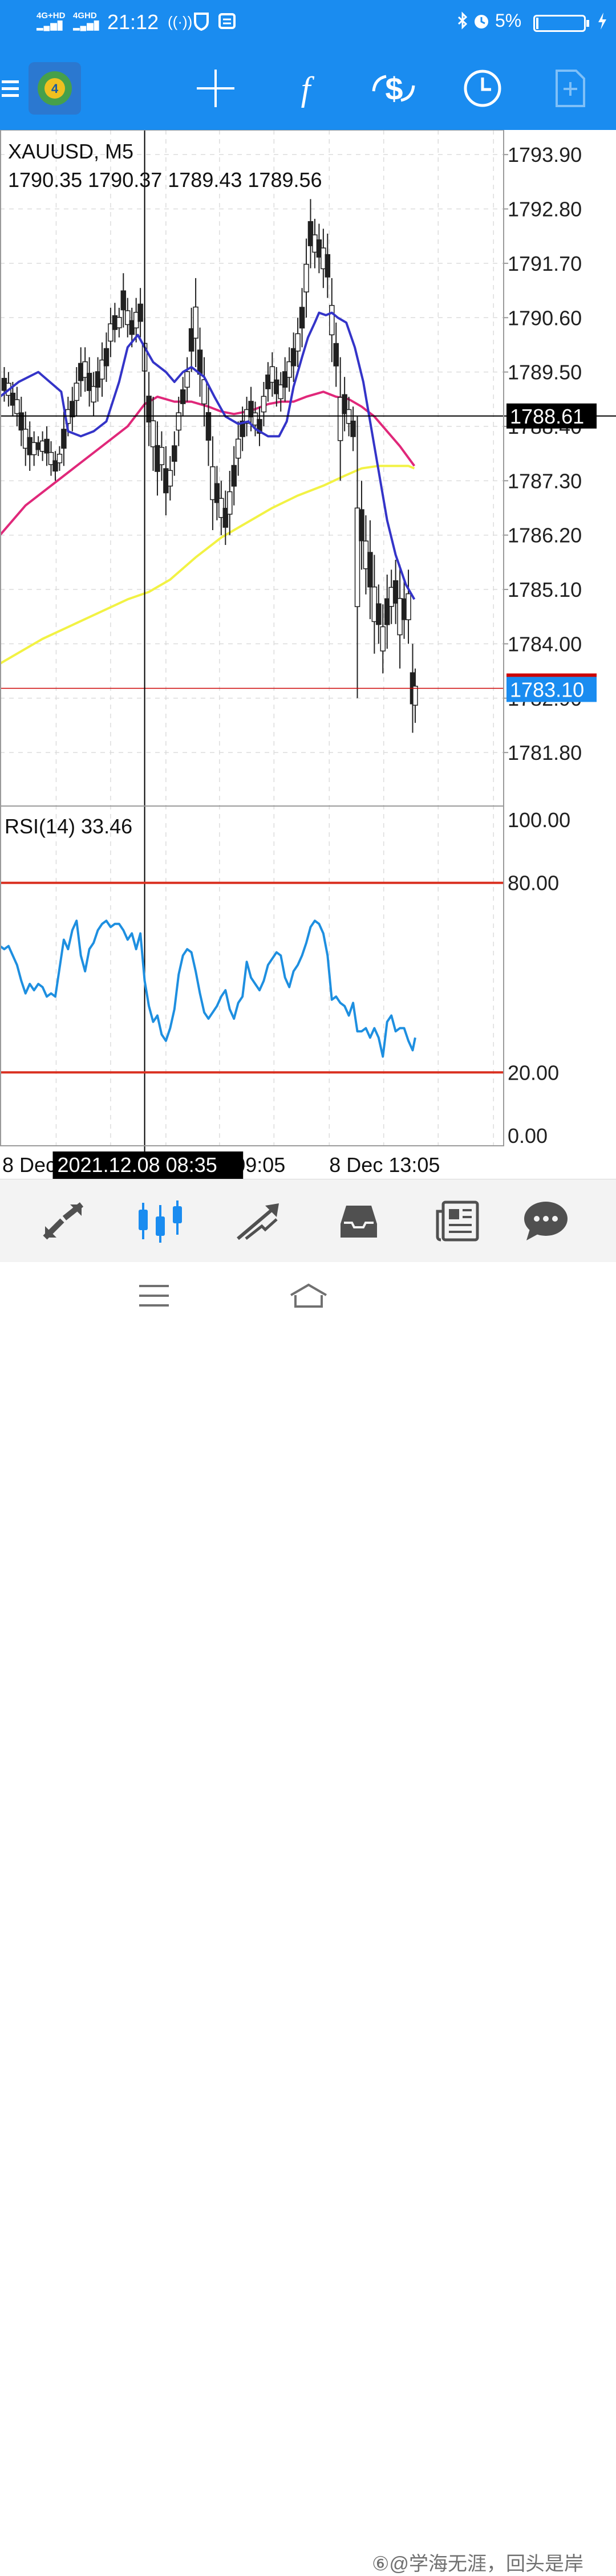 The width and height of the screenshot is (616, 2576). I want to click on battery-icon, so click(559, 23).